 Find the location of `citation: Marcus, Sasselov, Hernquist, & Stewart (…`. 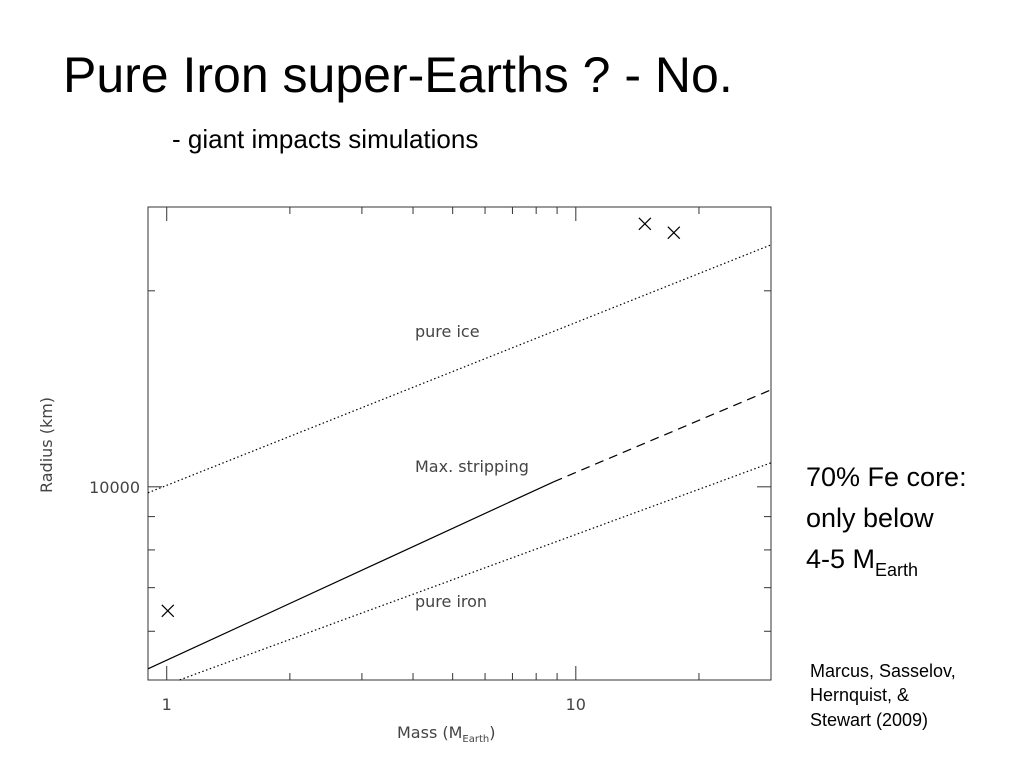

citation: Marcus, Sasselov, Hernquist, & Stewart (… is located at coordinates (883, 695).